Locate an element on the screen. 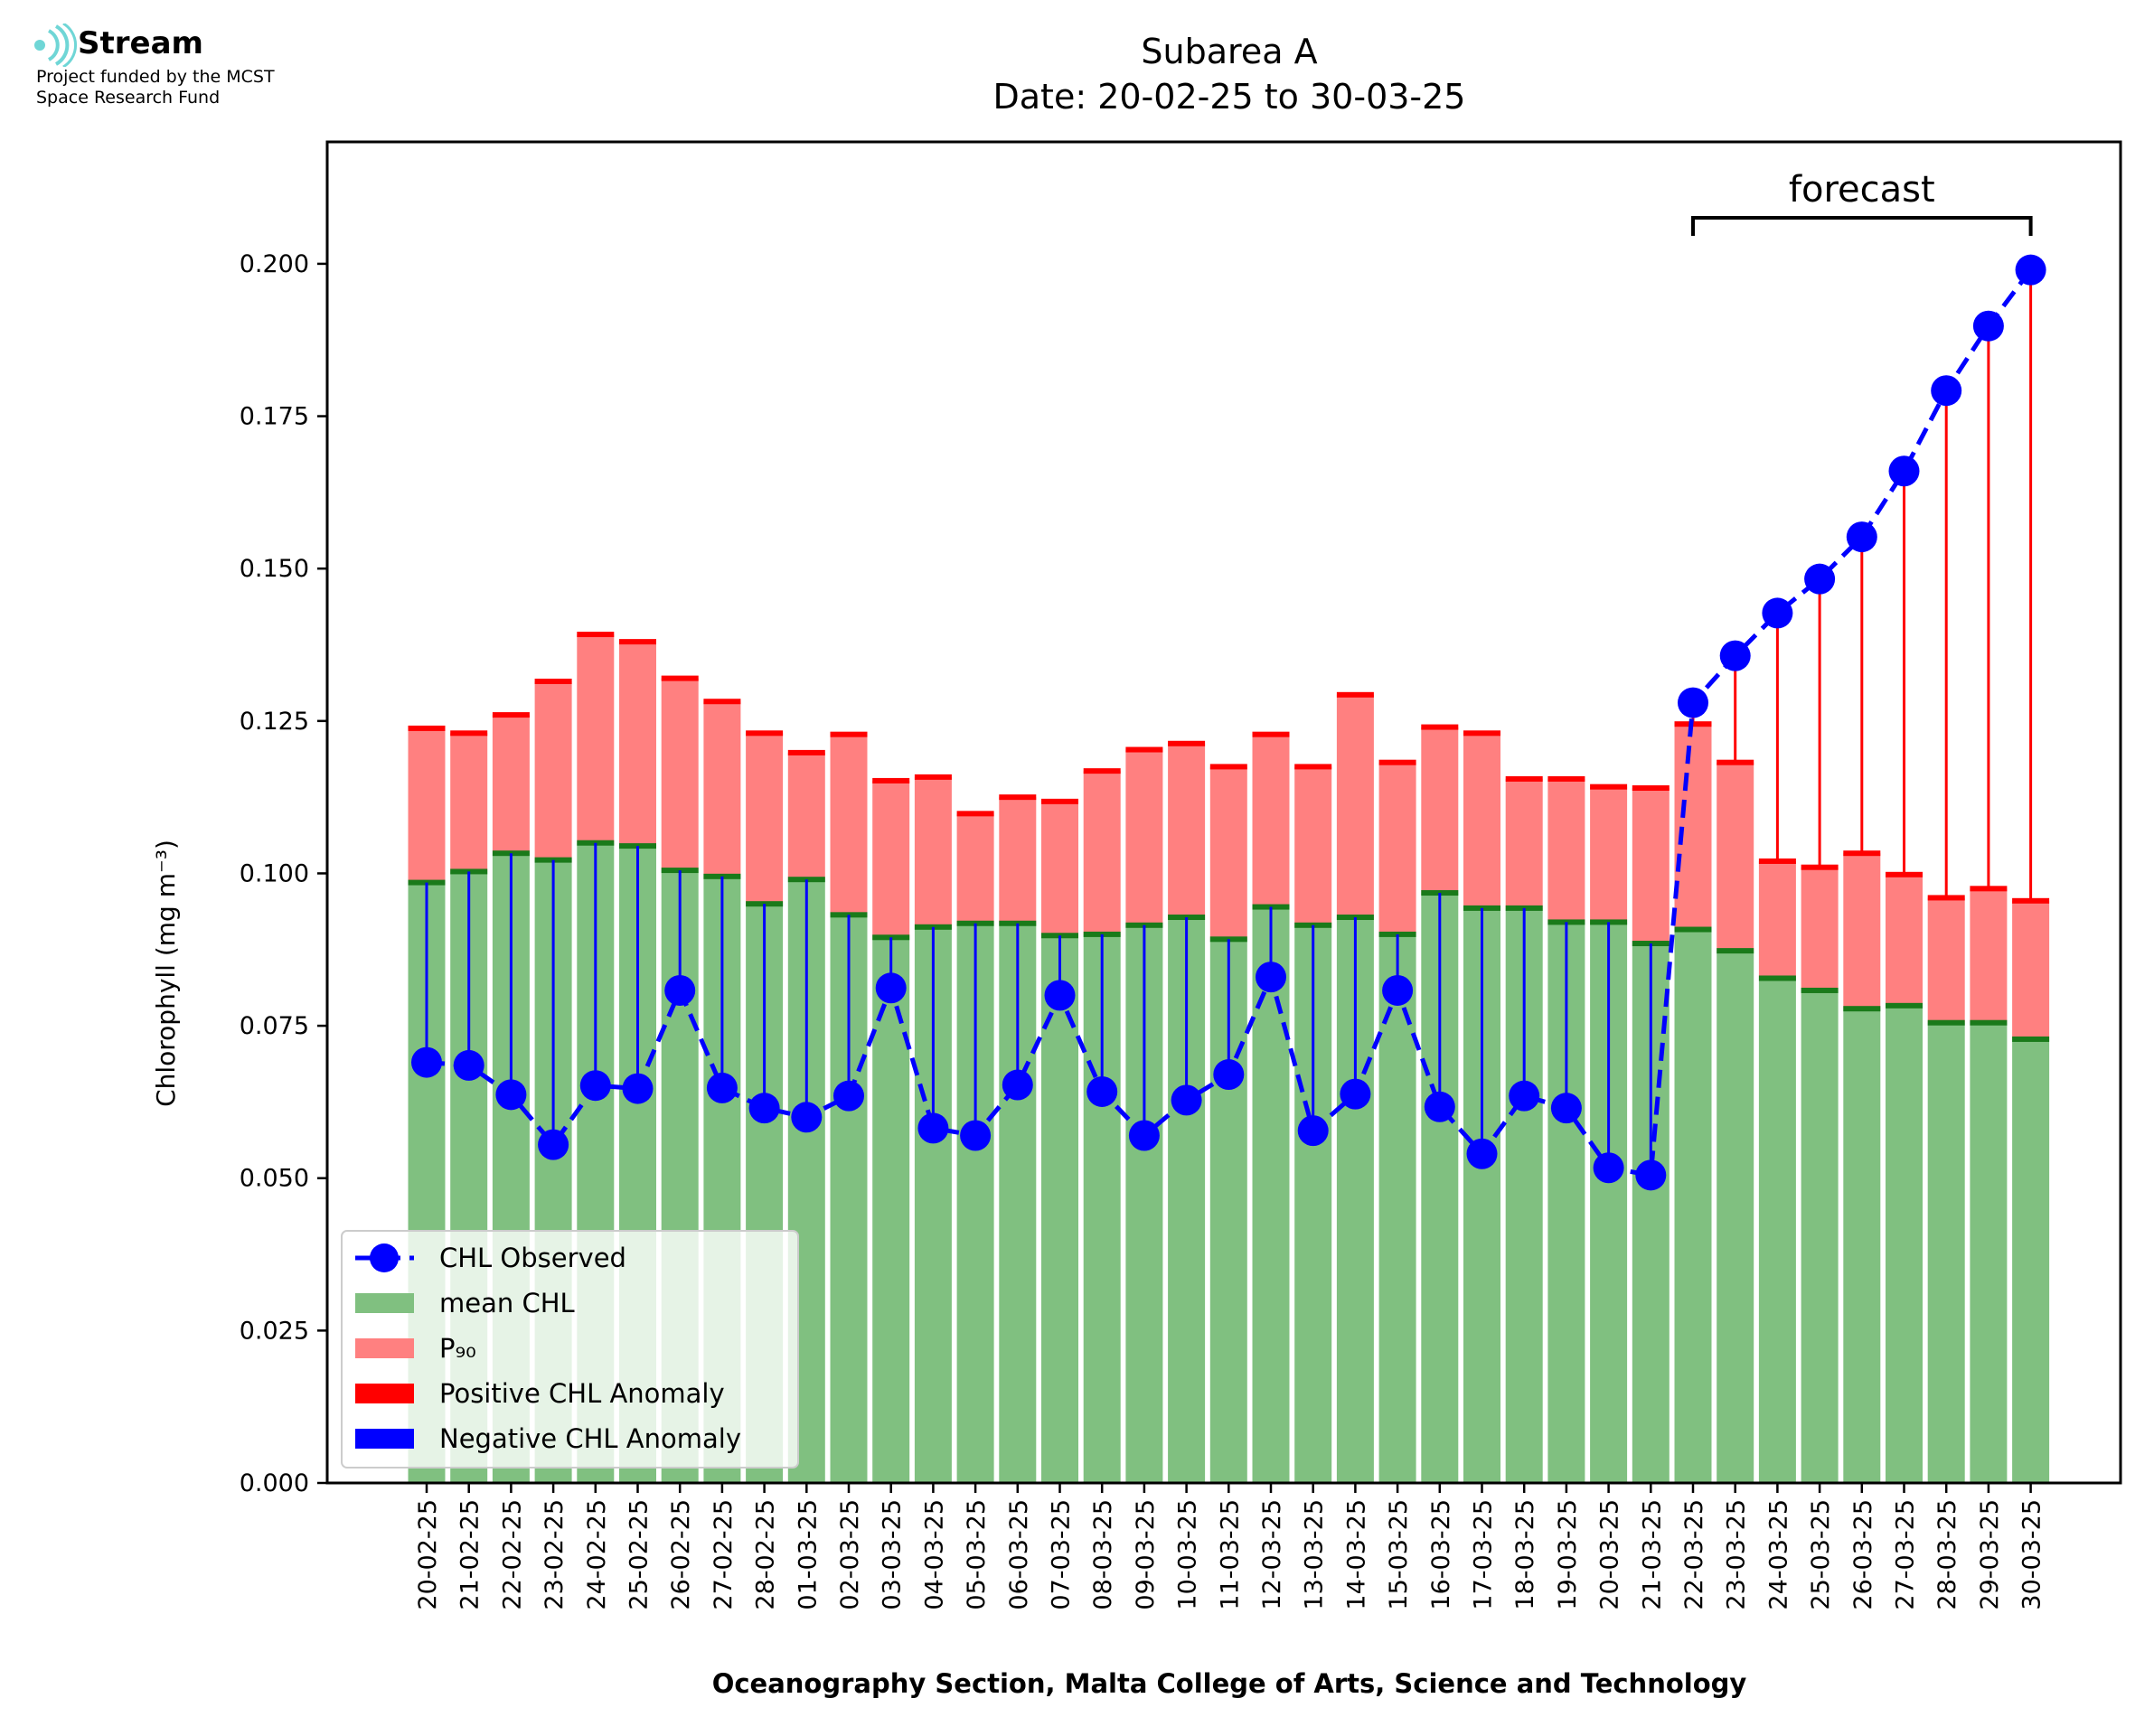 The width and height of the screenshot is (2154, 1736). forecast-bracket is located at coordinates (1862, 226).